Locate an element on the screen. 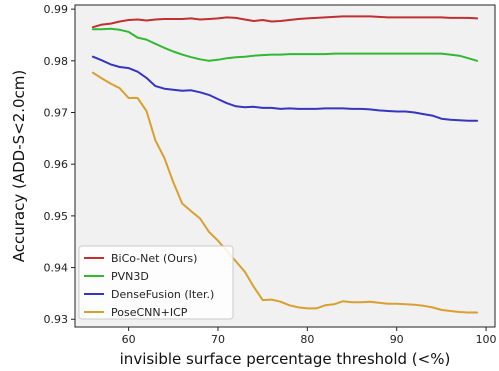 This screenshot has height=371, width=499. y-tick-label: 0.99 is located at coordinates (56, 9).